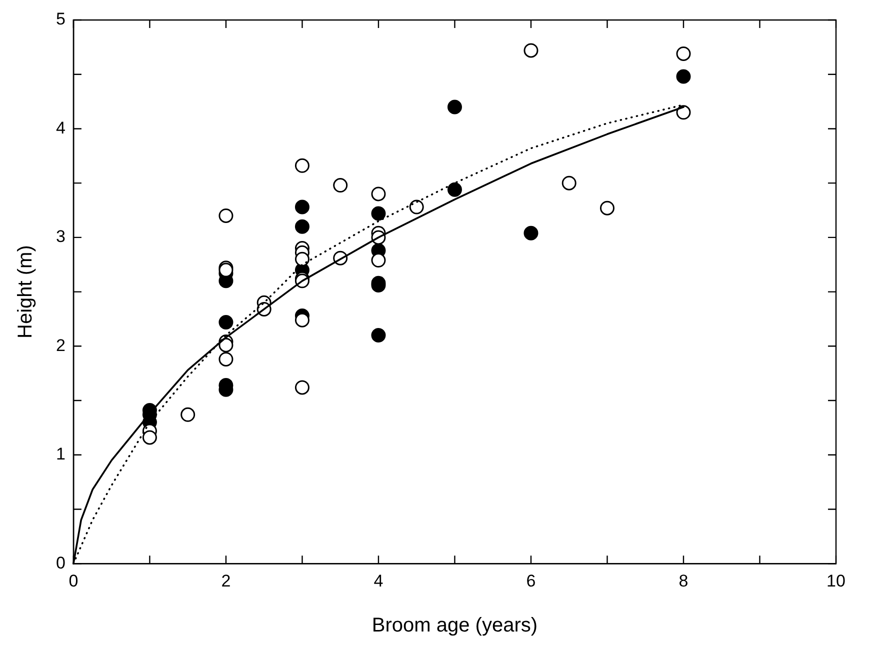  Describe the element at coordinates (61, 19) in the screenshot. I see `y-tick-label: 5` at that location.